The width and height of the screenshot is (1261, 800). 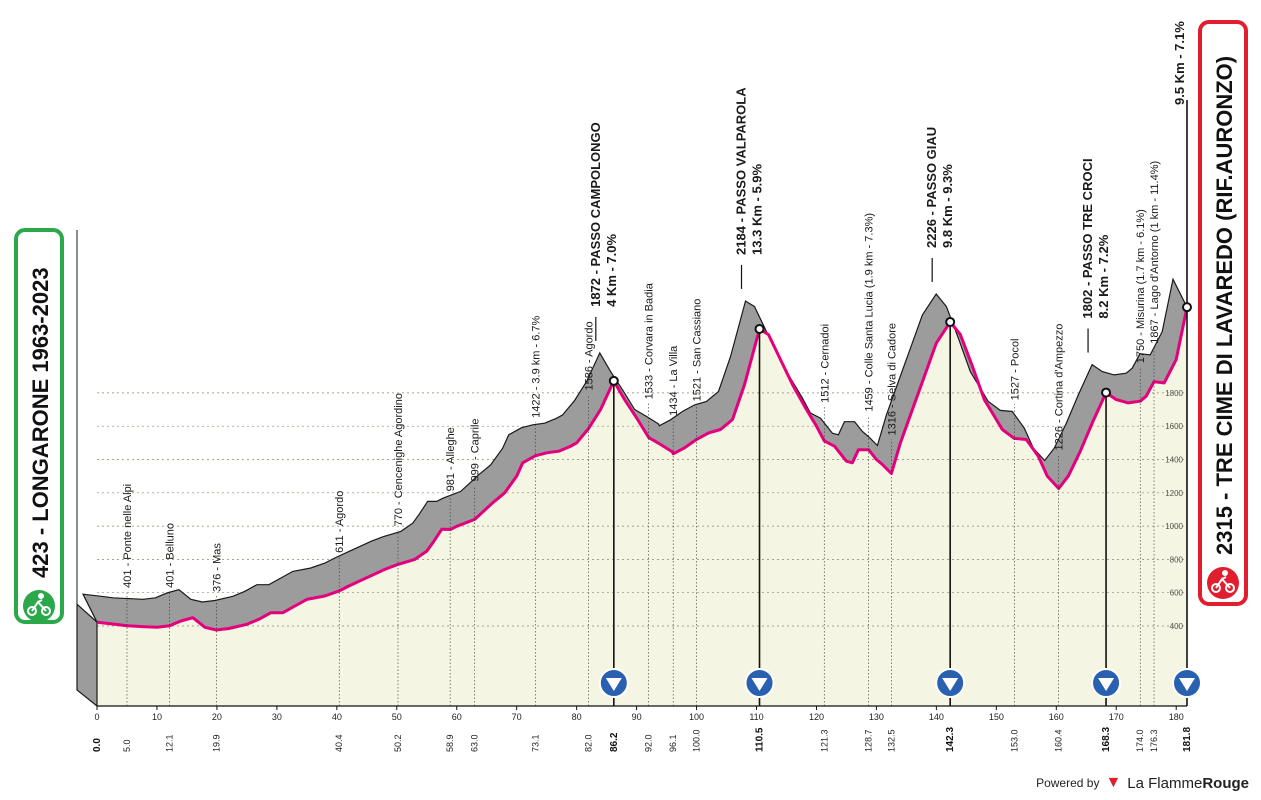 What do you see at coordinates (536, 367) in the screenshot?
I see `town-label: 1422 - 3.9 km - 6.7%` at bounding box center [536, 367].